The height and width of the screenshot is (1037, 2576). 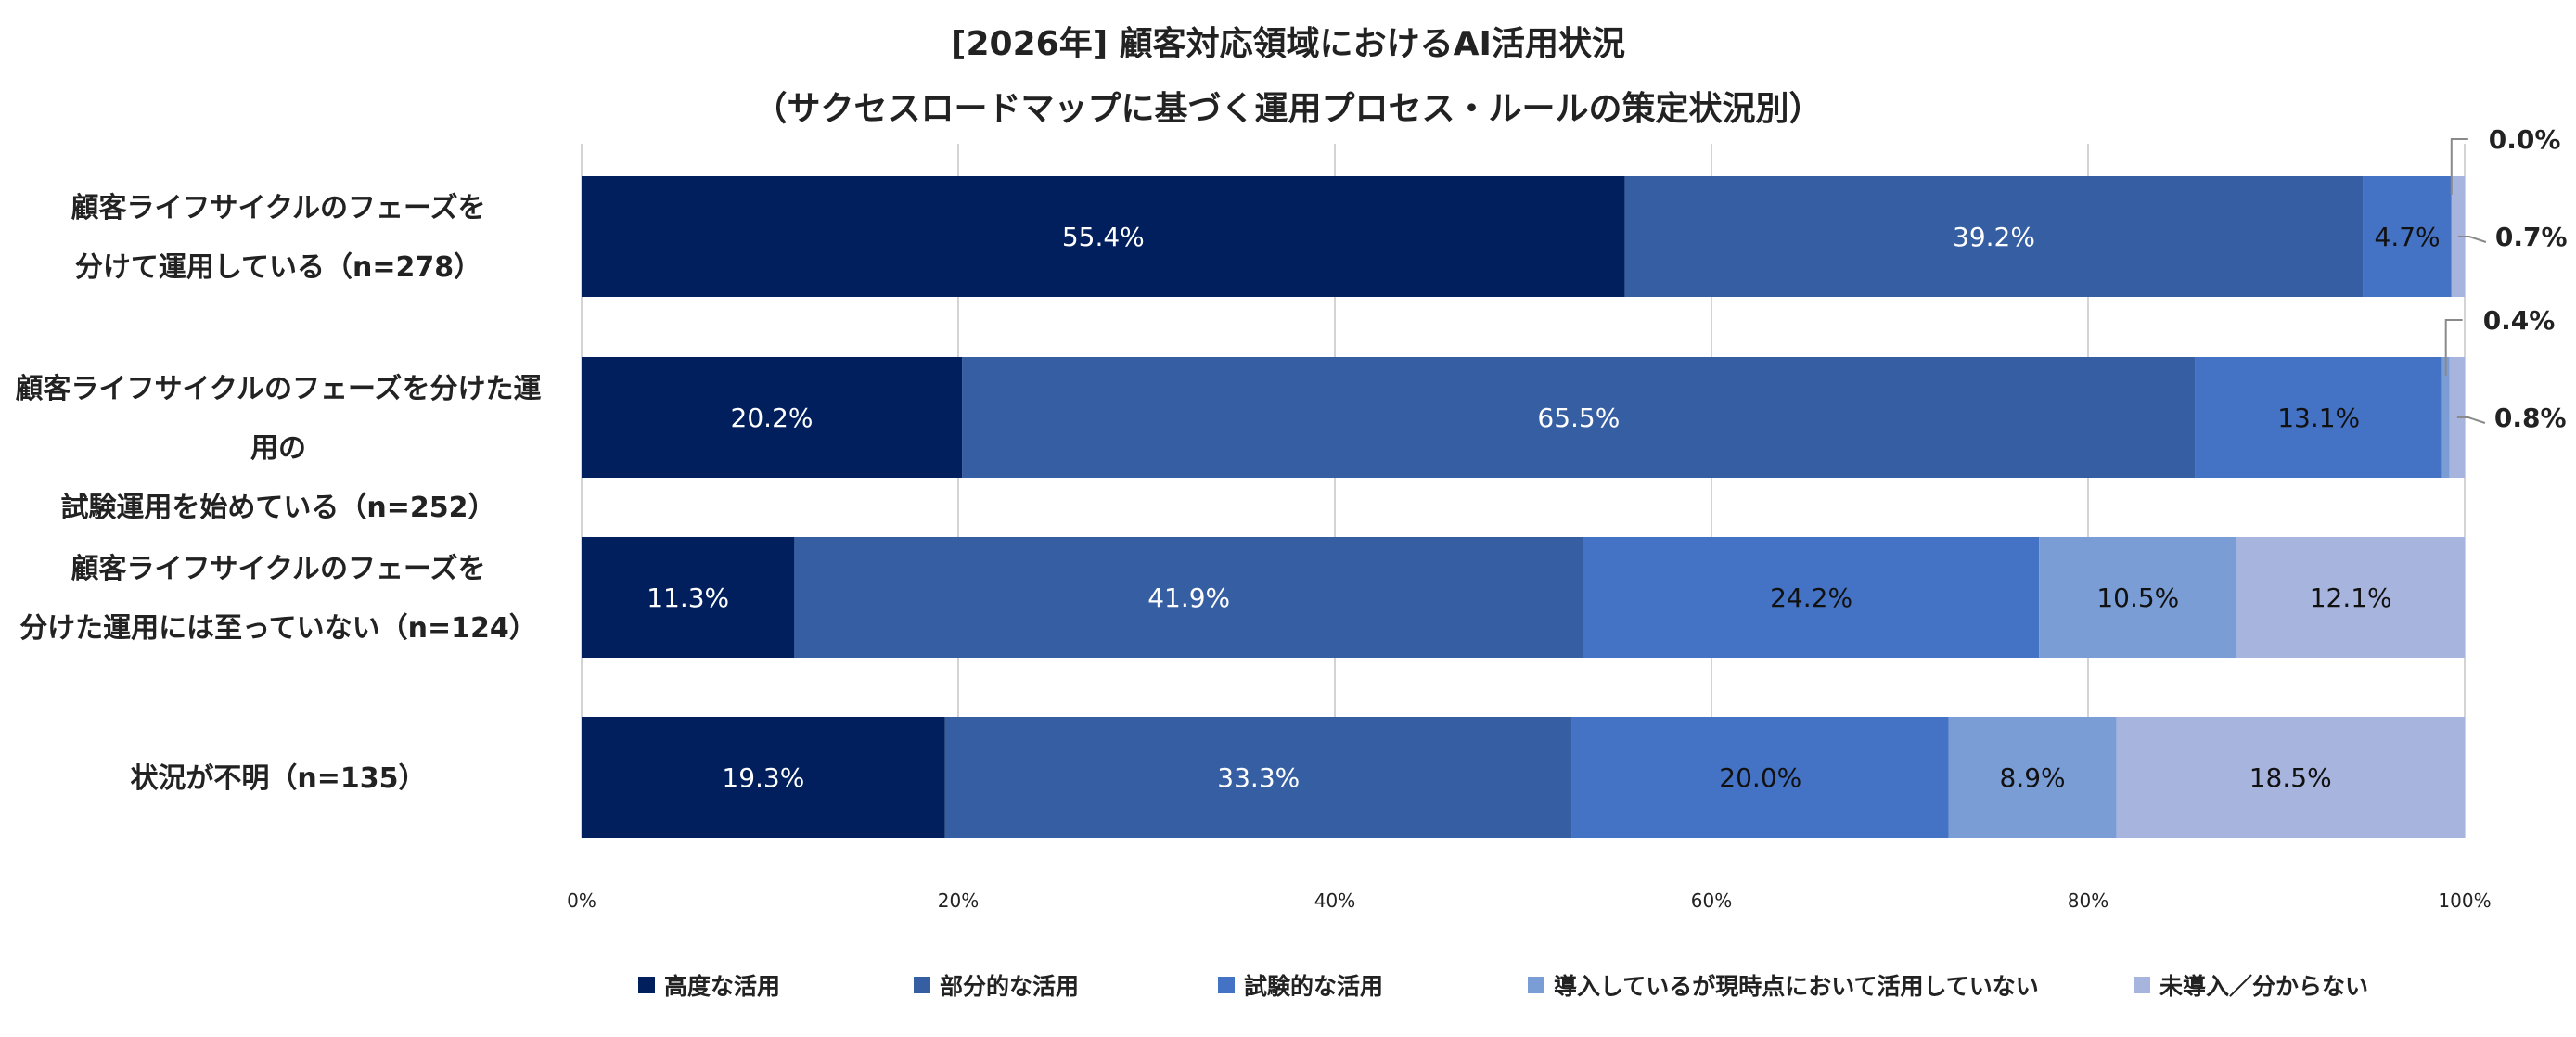 What do you see at coordinates (2519, 320) in the screenshot?
I see `data-label: 0.4%` at bounding box center [2519, 320].